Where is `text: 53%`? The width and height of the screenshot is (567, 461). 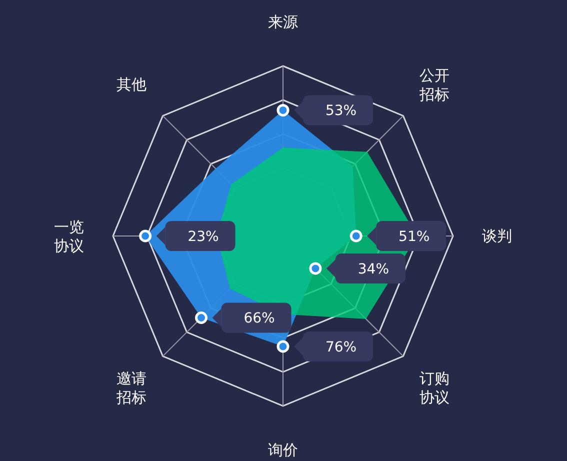
text: 53% is located at coordinates (341, 111).